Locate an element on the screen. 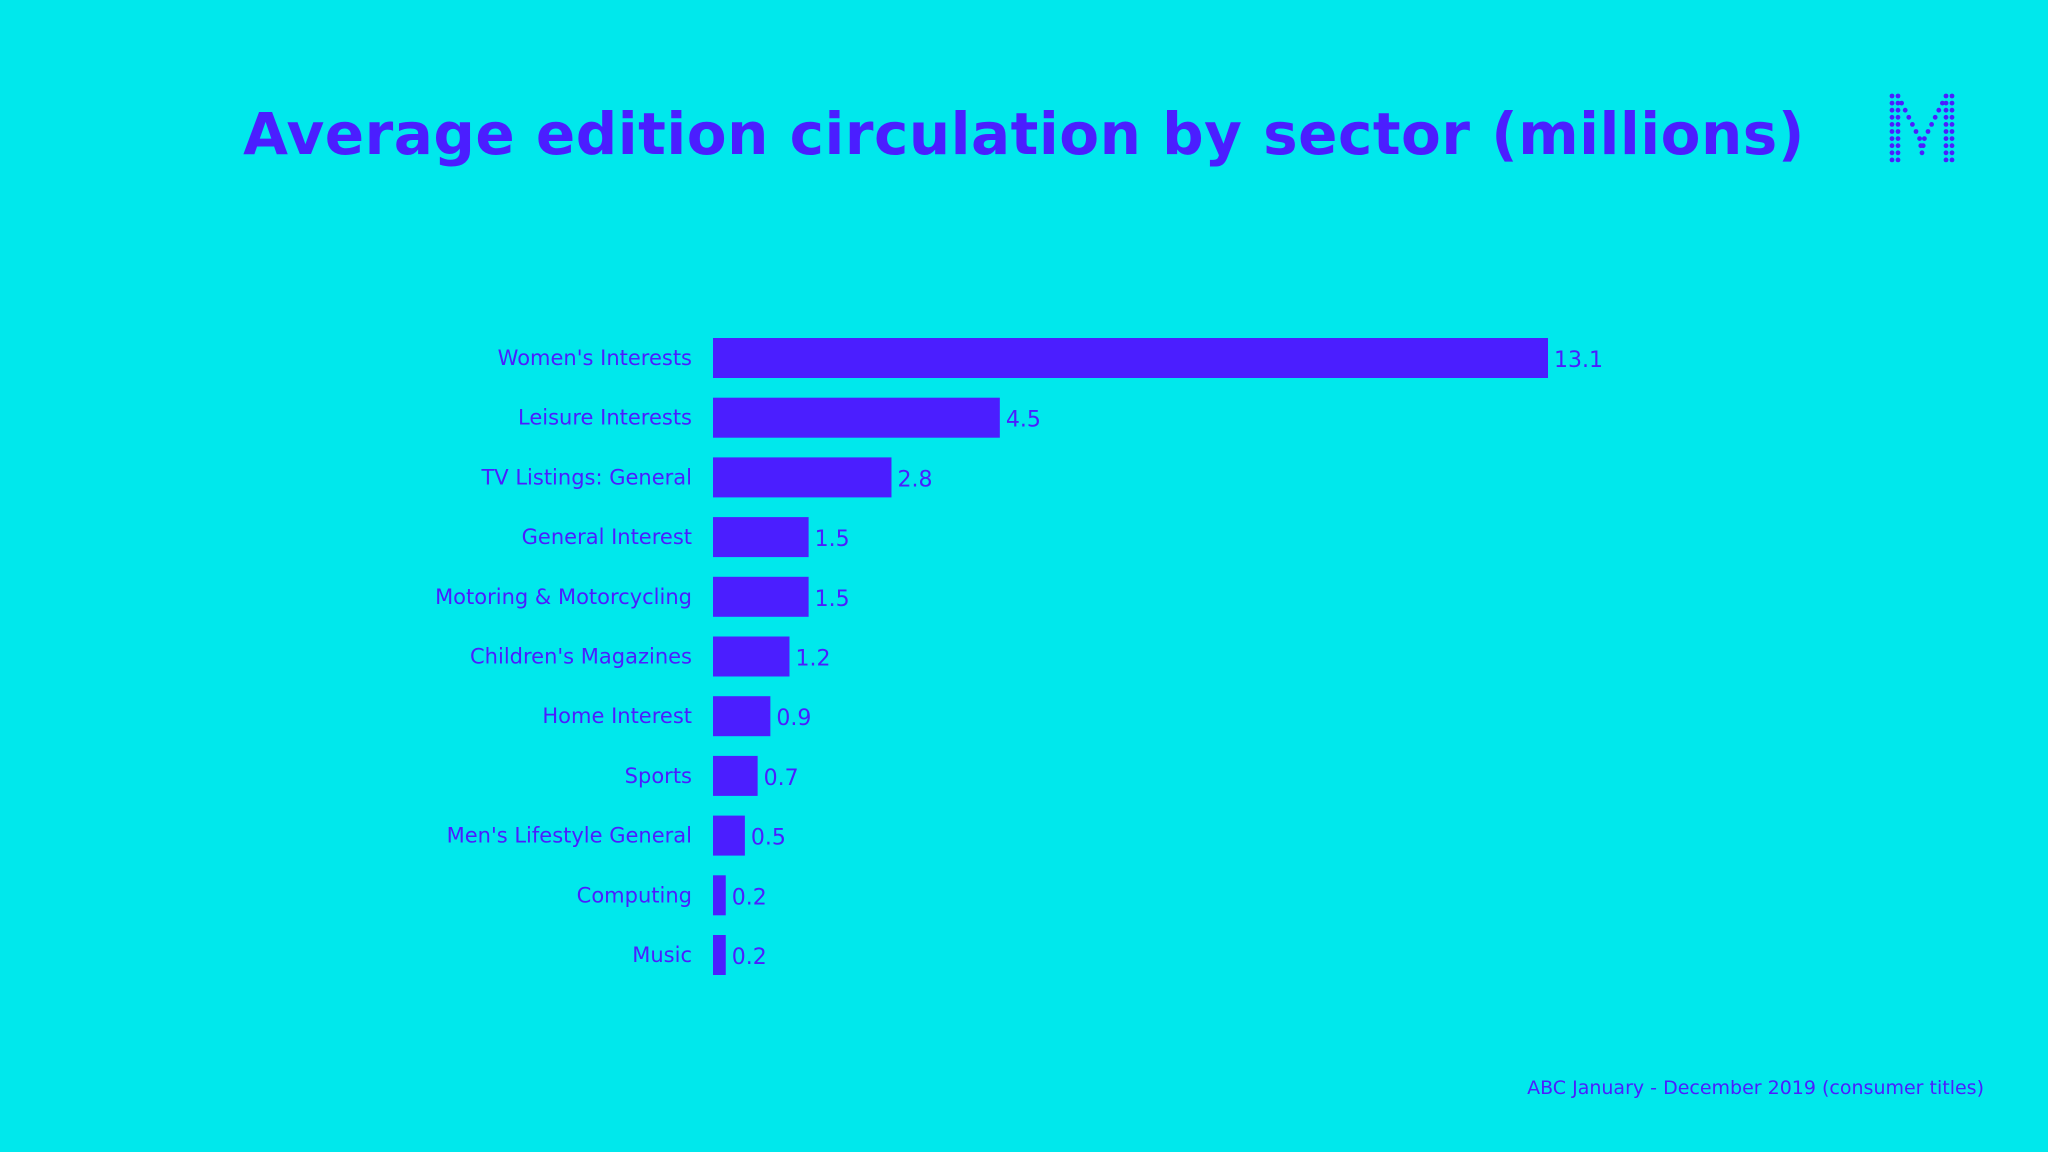 The height and width of the screenshot is (1152, 2048). category-label: Motoring & Motorcycling is located at coordinates (563, 597).